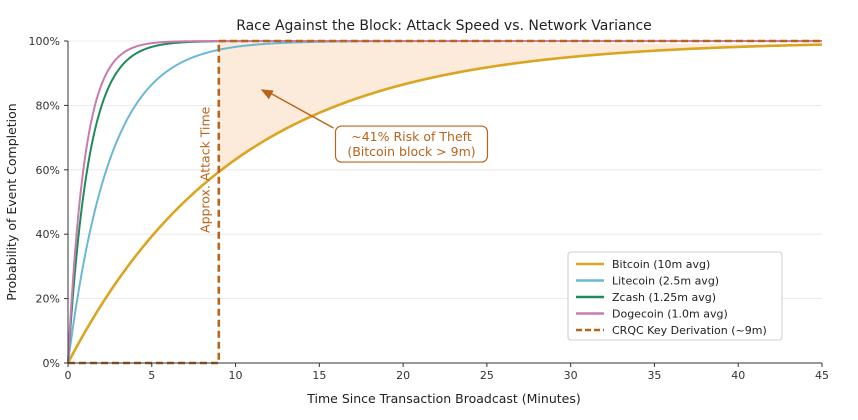 The height and width of the screenshot is (420, 858). What do you see at coordinates (487, 375) in the screenshot?
I see `x-tick-label-5: 25` at bounding box center [487, 375].